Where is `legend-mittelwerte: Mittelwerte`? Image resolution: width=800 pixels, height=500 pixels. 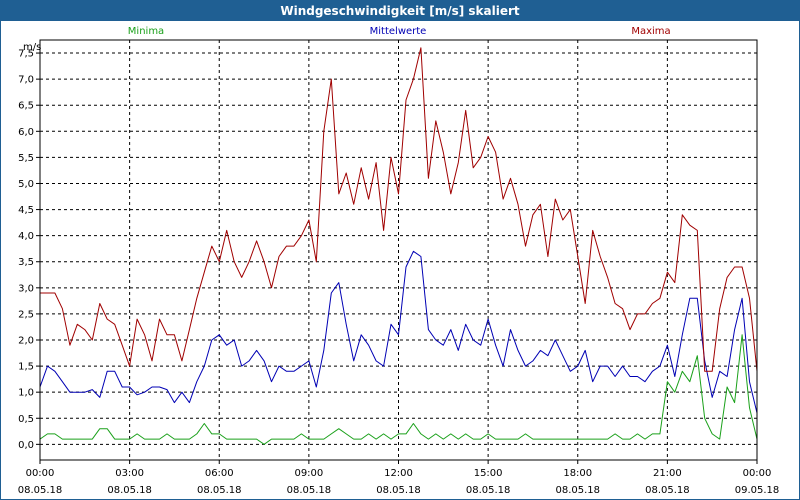 legend-mittelwerte: Mittelwerte is located at coordinates (398, 31).